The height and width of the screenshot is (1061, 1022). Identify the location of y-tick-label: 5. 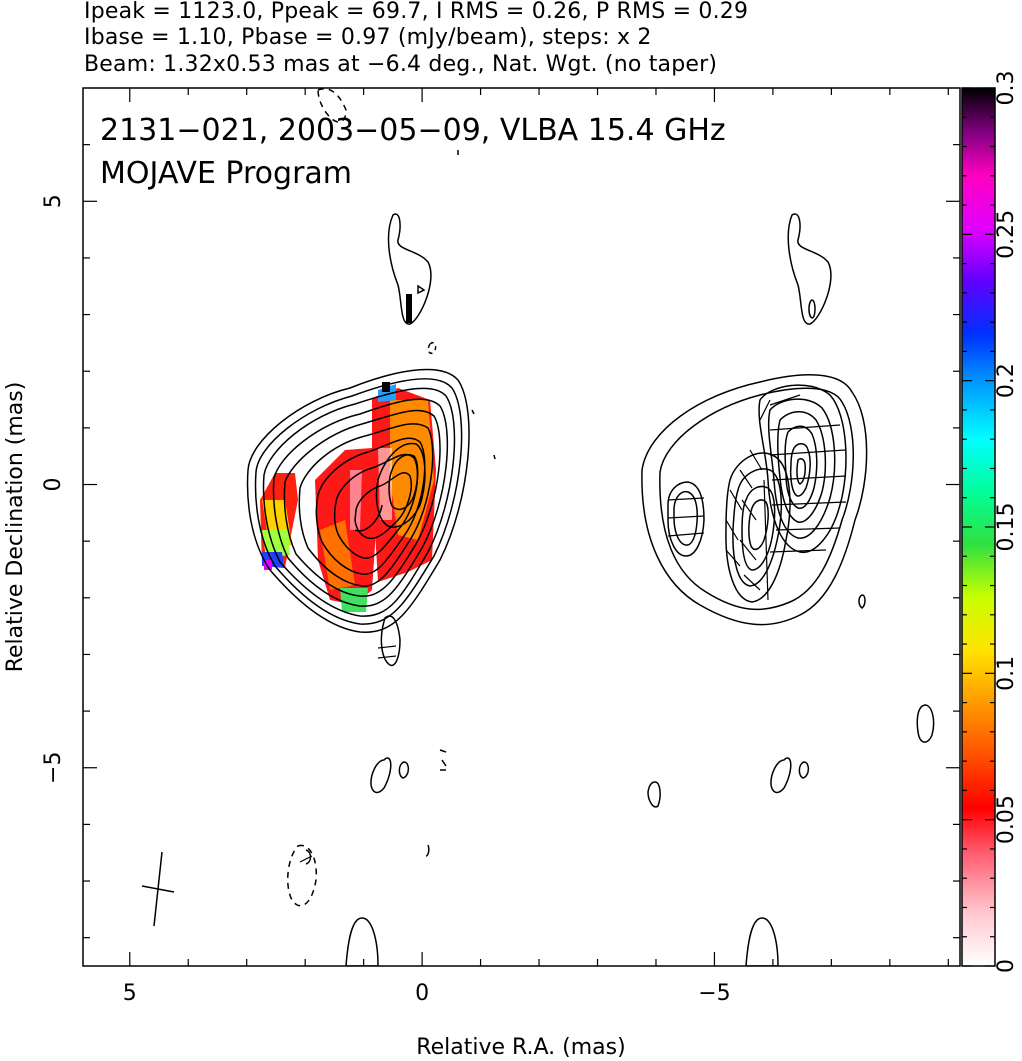
(53, 201).